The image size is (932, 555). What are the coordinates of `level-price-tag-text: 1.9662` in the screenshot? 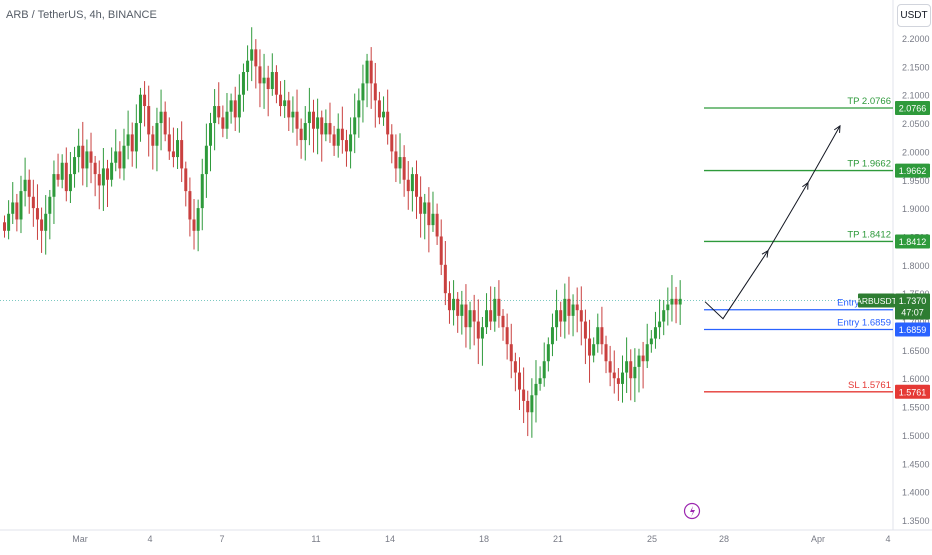 It's located at (913, 171).